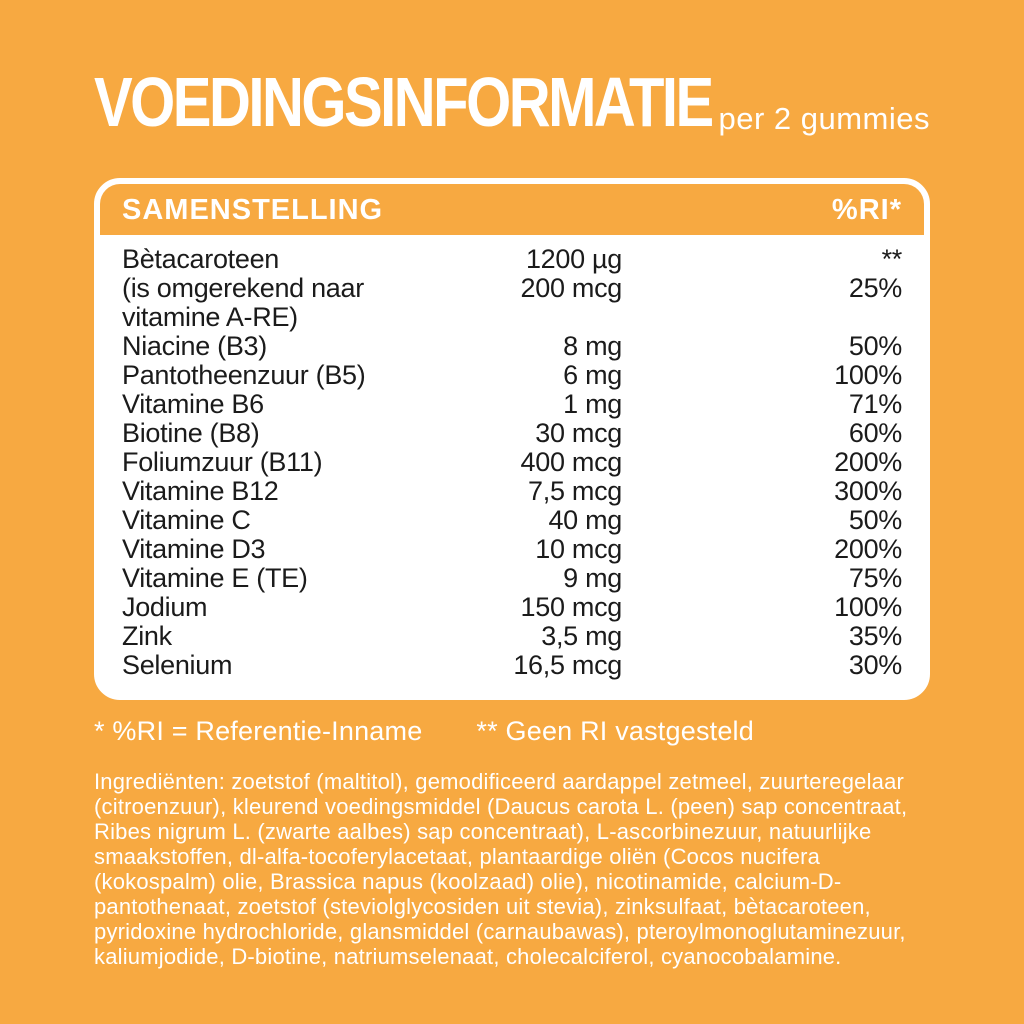 The height and width of the screenshot is (1024, 1024). Describe the element at coordinates (573, 259) in the screenshot. I see `row-amount: 1200 µg` at that location.